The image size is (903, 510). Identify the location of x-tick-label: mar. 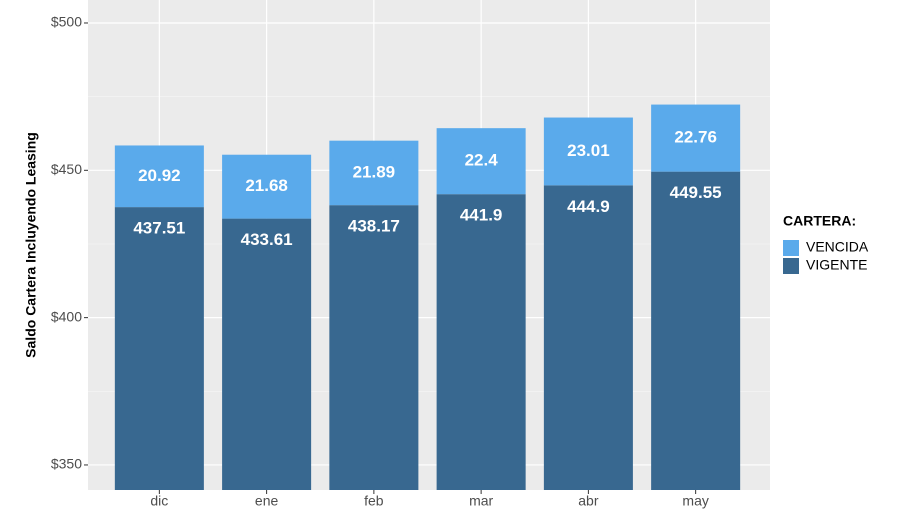
(481, 501).